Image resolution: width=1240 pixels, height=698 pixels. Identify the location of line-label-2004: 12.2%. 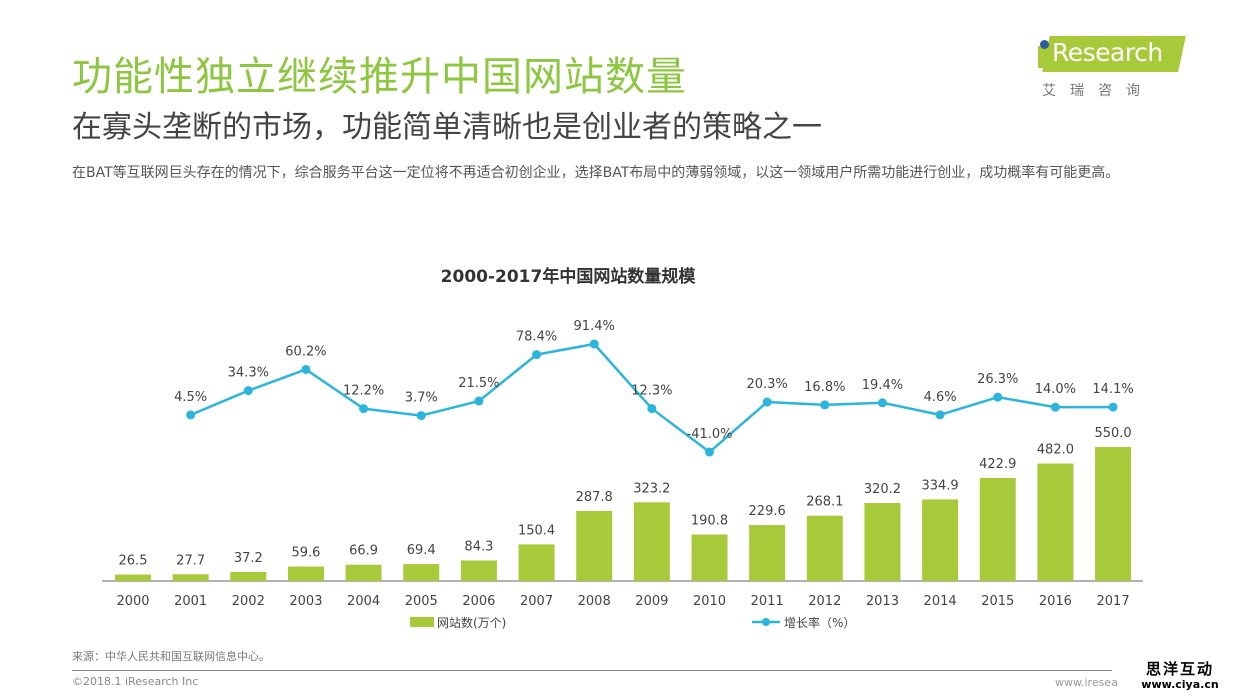
(363, 391).